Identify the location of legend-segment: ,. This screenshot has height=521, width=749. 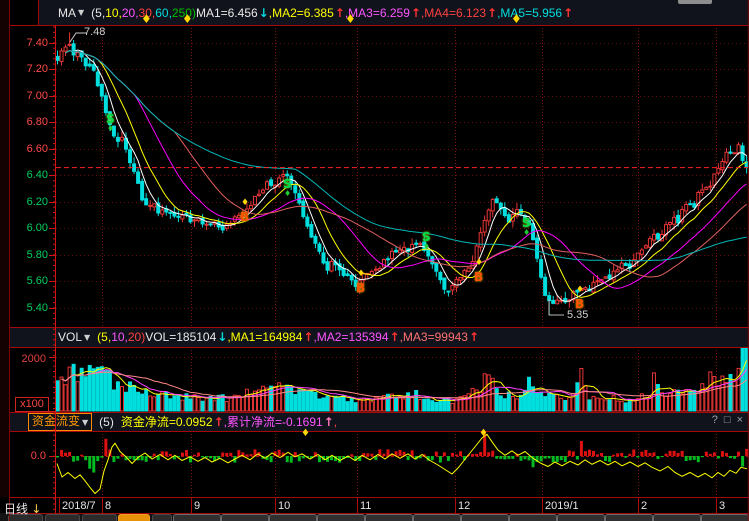
(335, 422).